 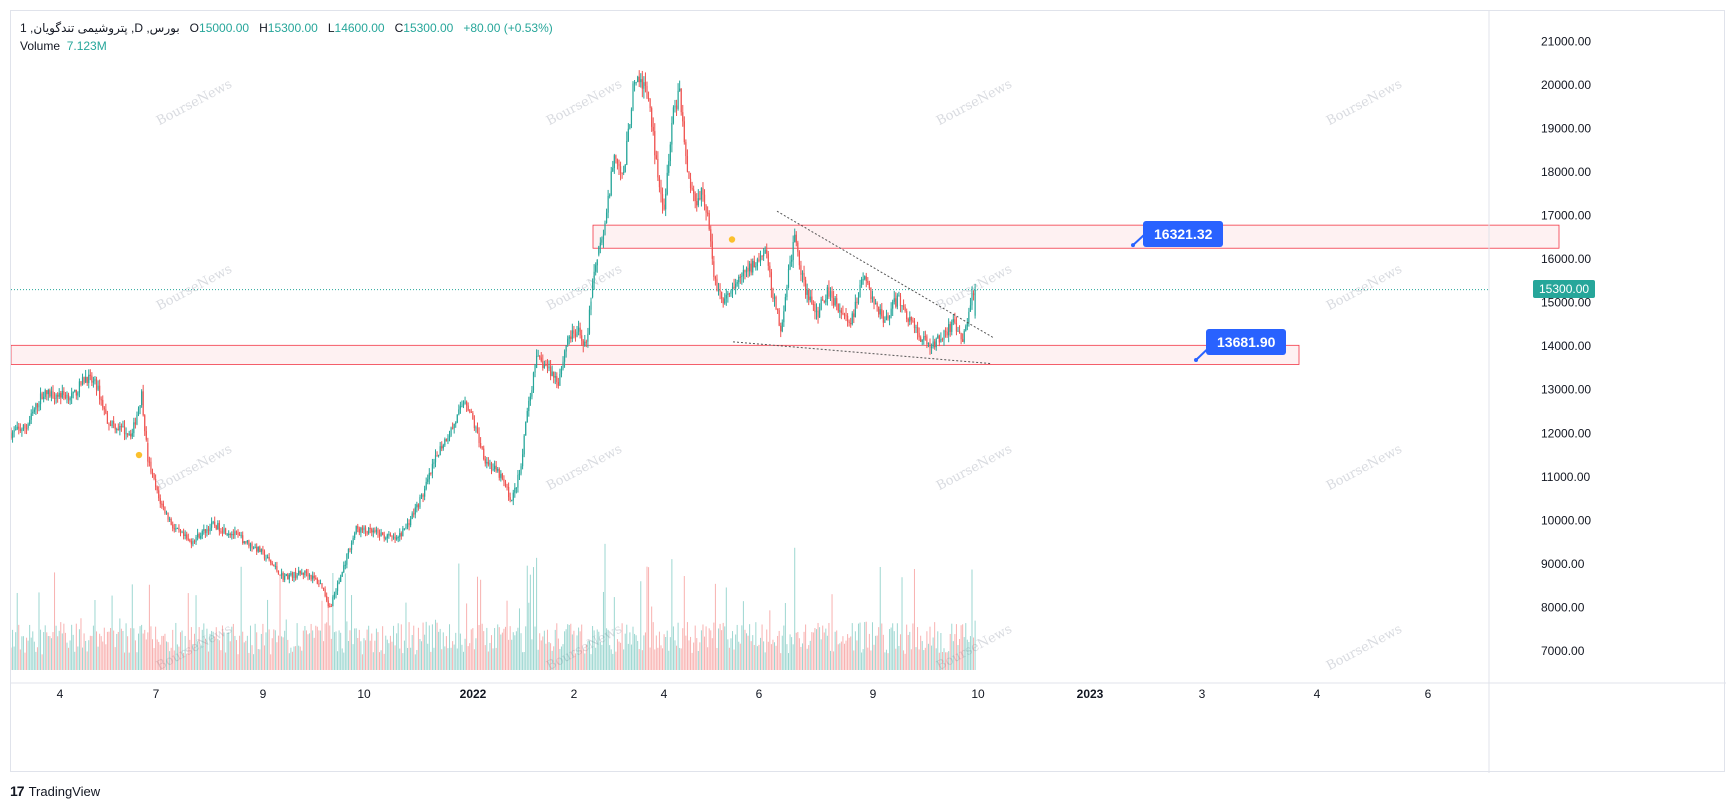 I want to click on tradingview-logo: 17 TradingView, so click(x=55, y=791).